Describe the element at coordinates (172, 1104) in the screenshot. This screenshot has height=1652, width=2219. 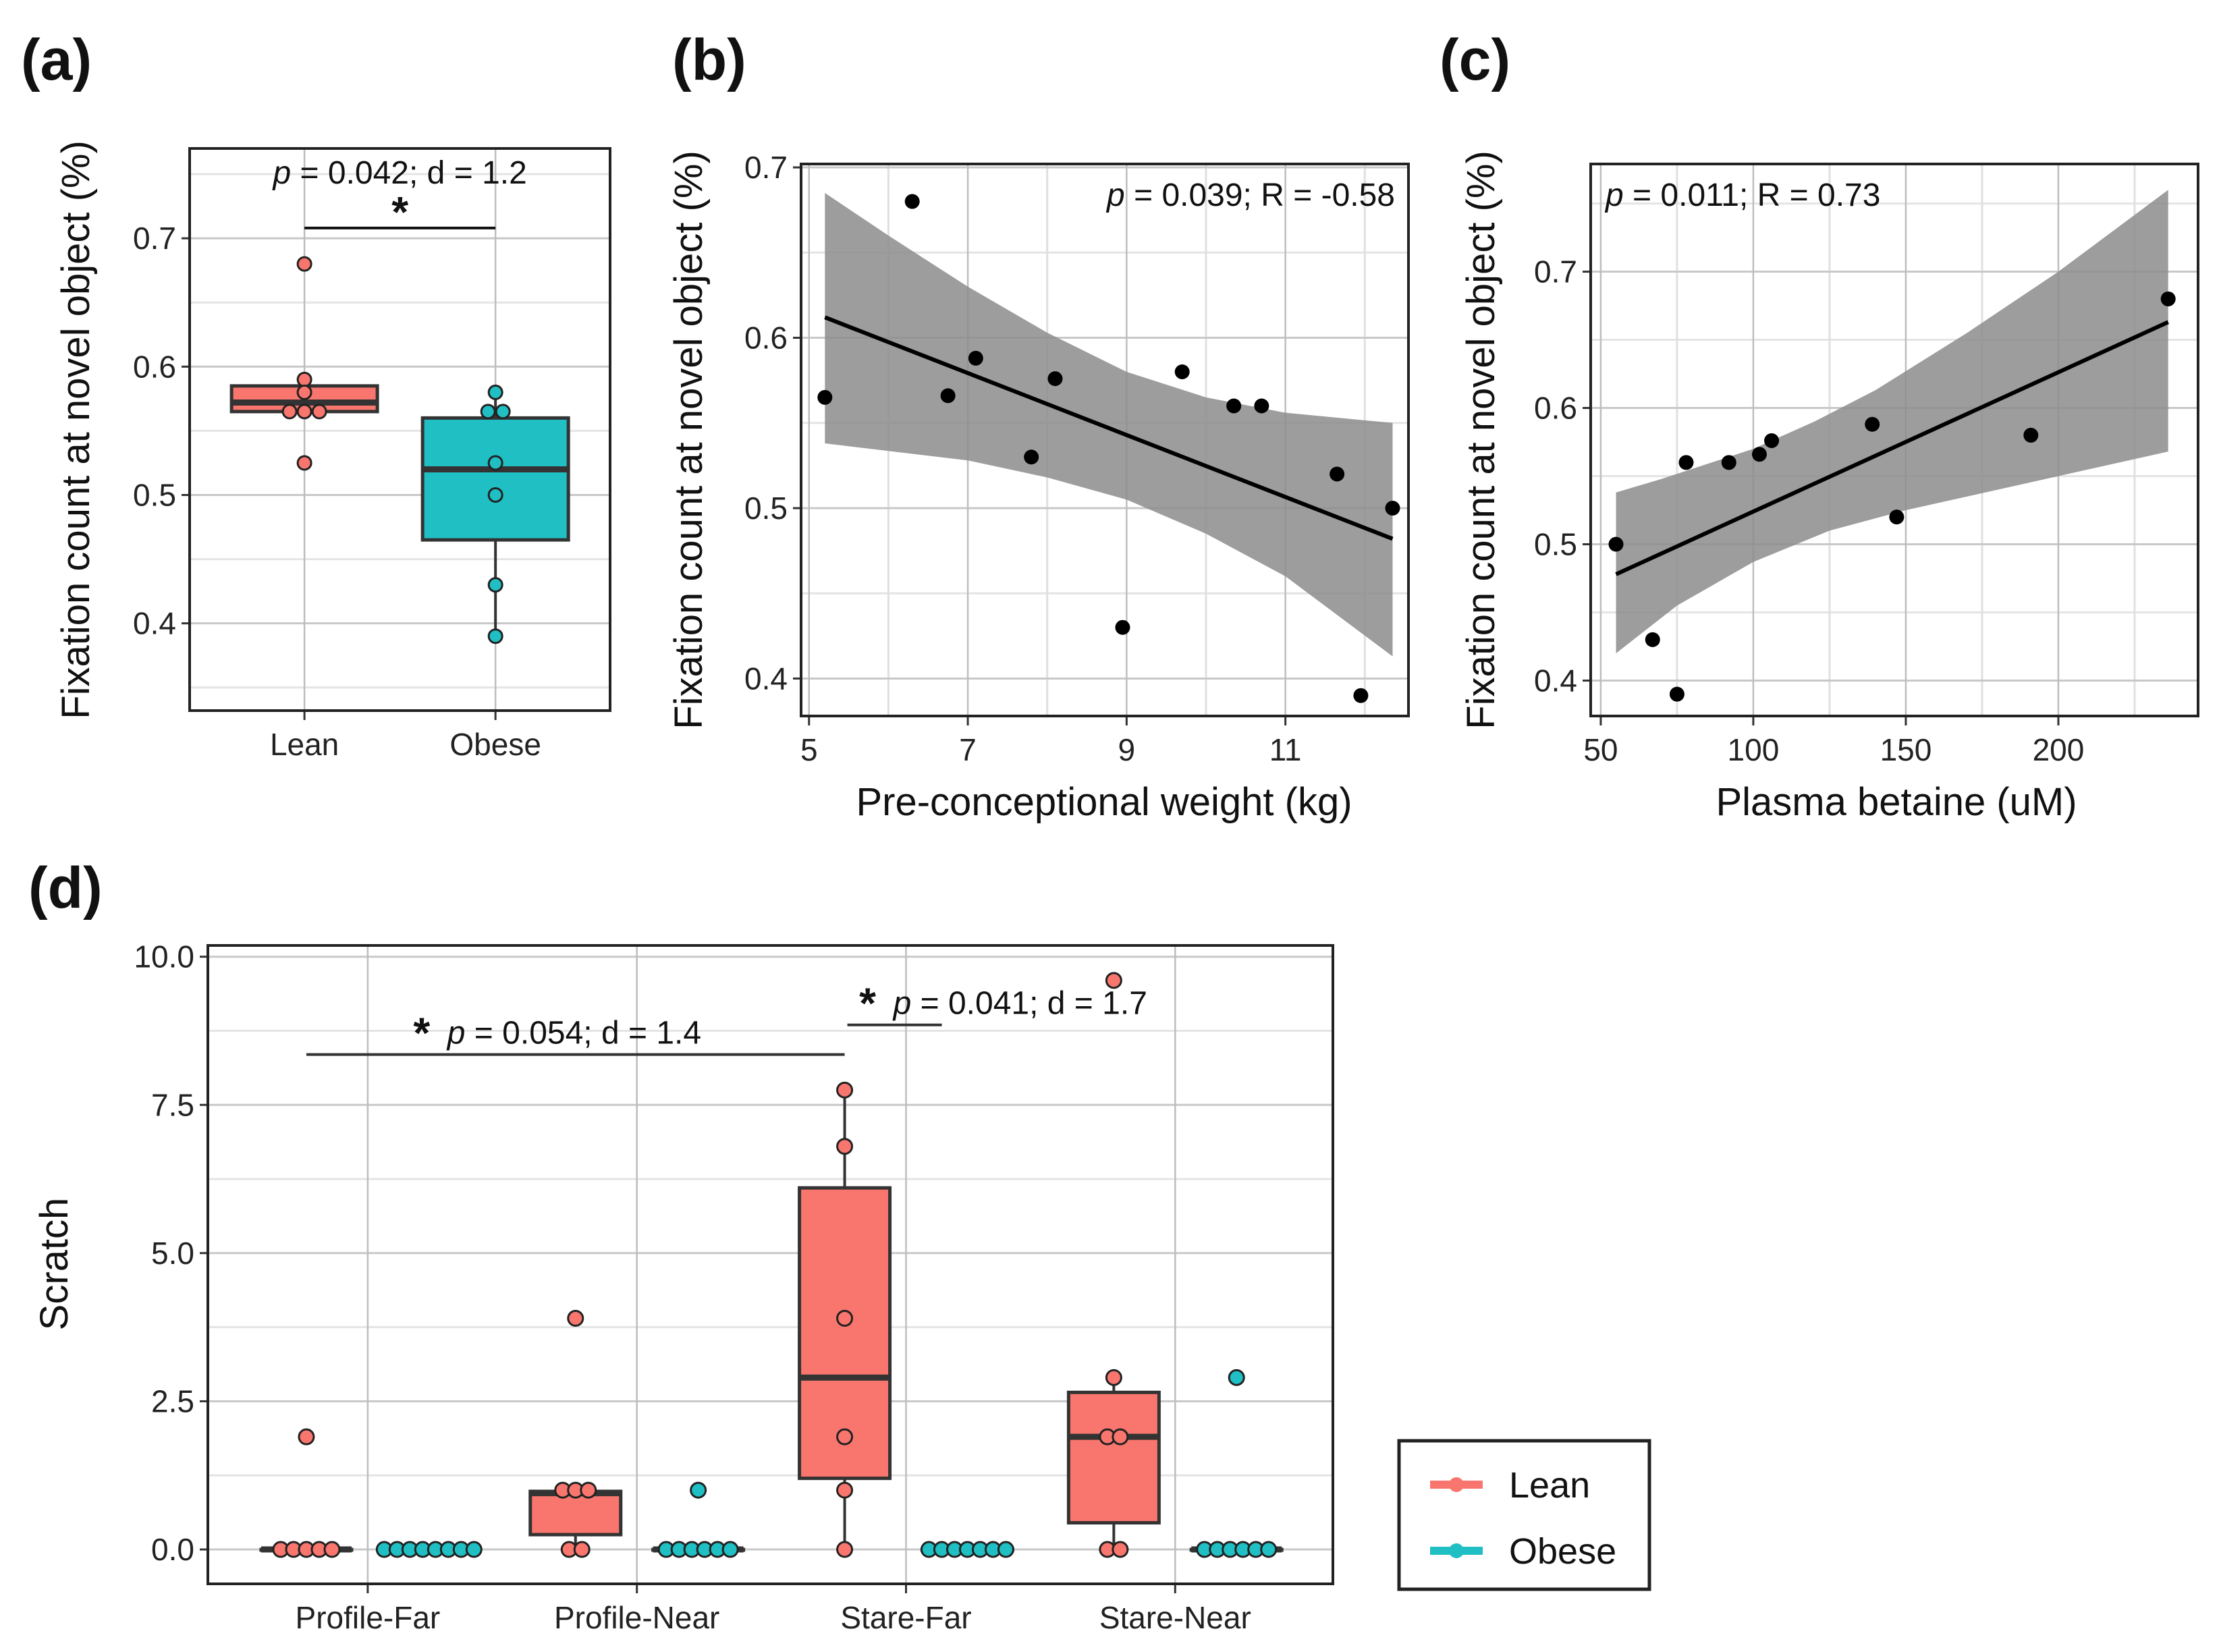
I see `y-tick-label: 7.5` at that location.